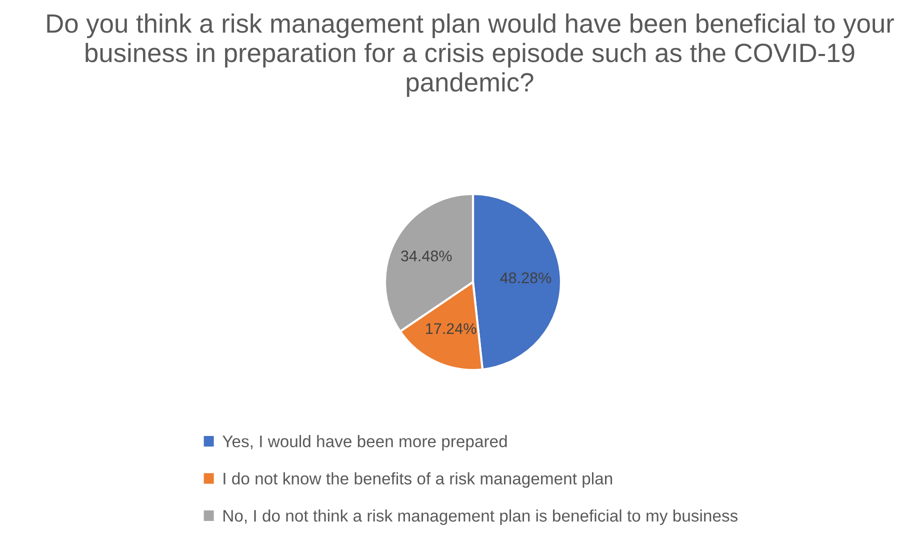 The image size is (921, 540). What do you see at coordinates (418, 480) in the screenshot?
I see `legend-label: I do not know the benefits of a risk management plan` at bounding box center [418, 480].